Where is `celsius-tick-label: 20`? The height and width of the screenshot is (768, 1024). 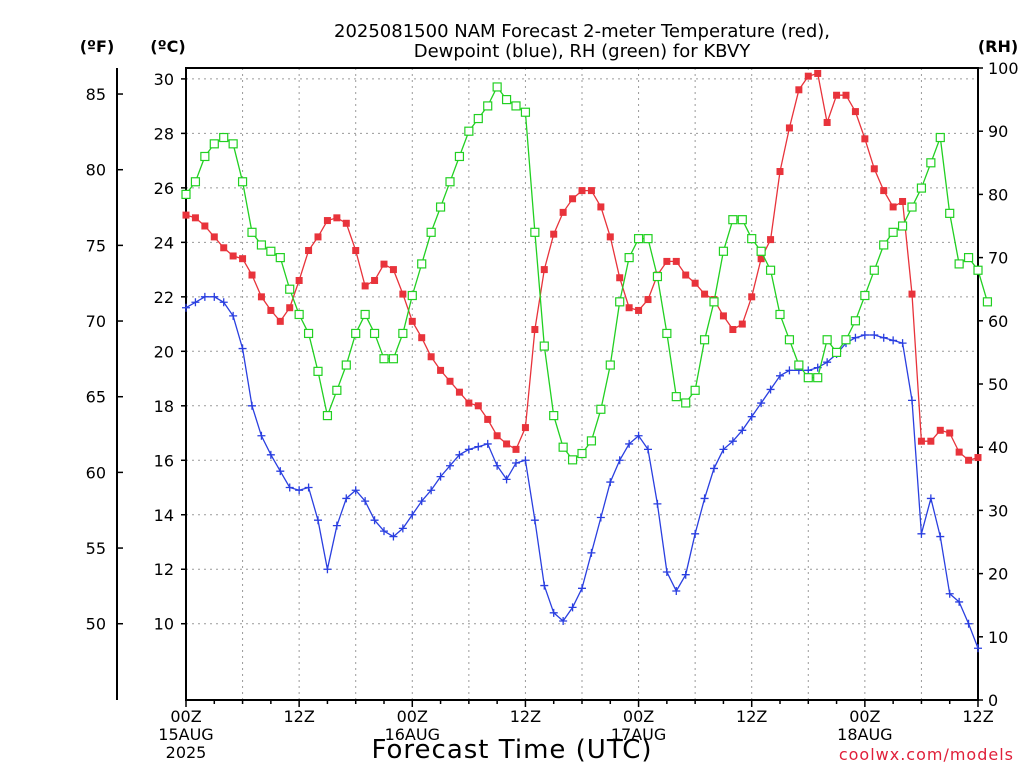 celsius-tick-label: 20 is located at coordinates (164, 351).